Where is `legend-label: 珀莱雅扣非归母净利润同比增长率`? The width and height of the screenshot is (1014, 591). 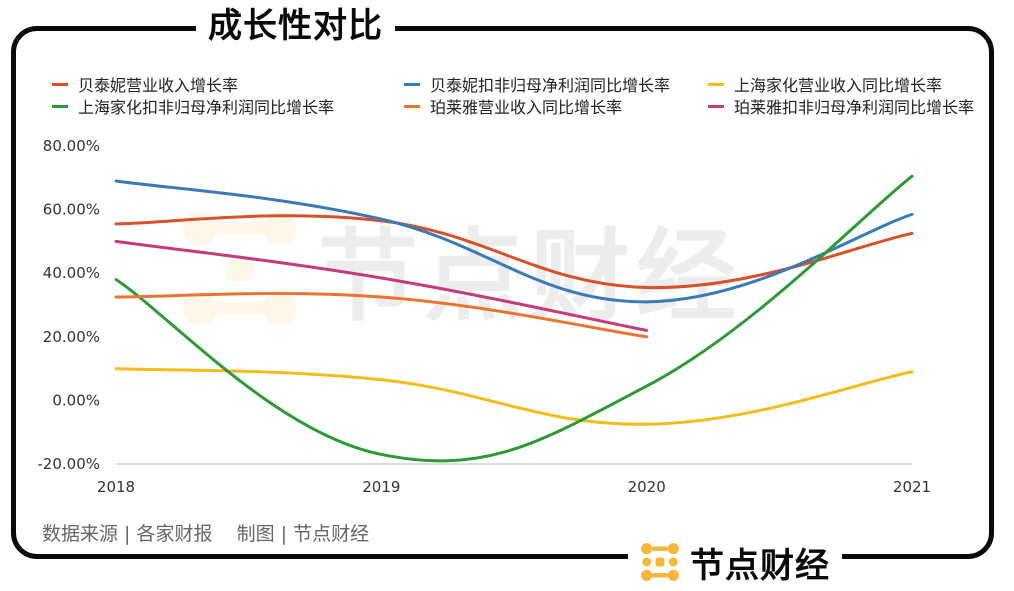
legend-label: 珀莱雅扣非归母净利润同比增长率 is located at coordinates (854, 107).